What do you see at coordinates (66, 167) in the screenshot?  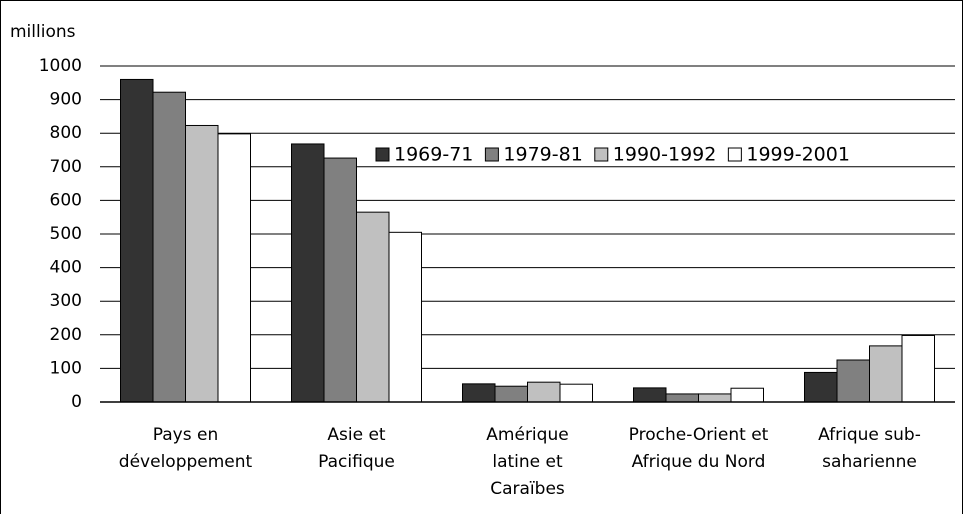 I see `y-tick-label: 700` at bounding box center [66, 167].